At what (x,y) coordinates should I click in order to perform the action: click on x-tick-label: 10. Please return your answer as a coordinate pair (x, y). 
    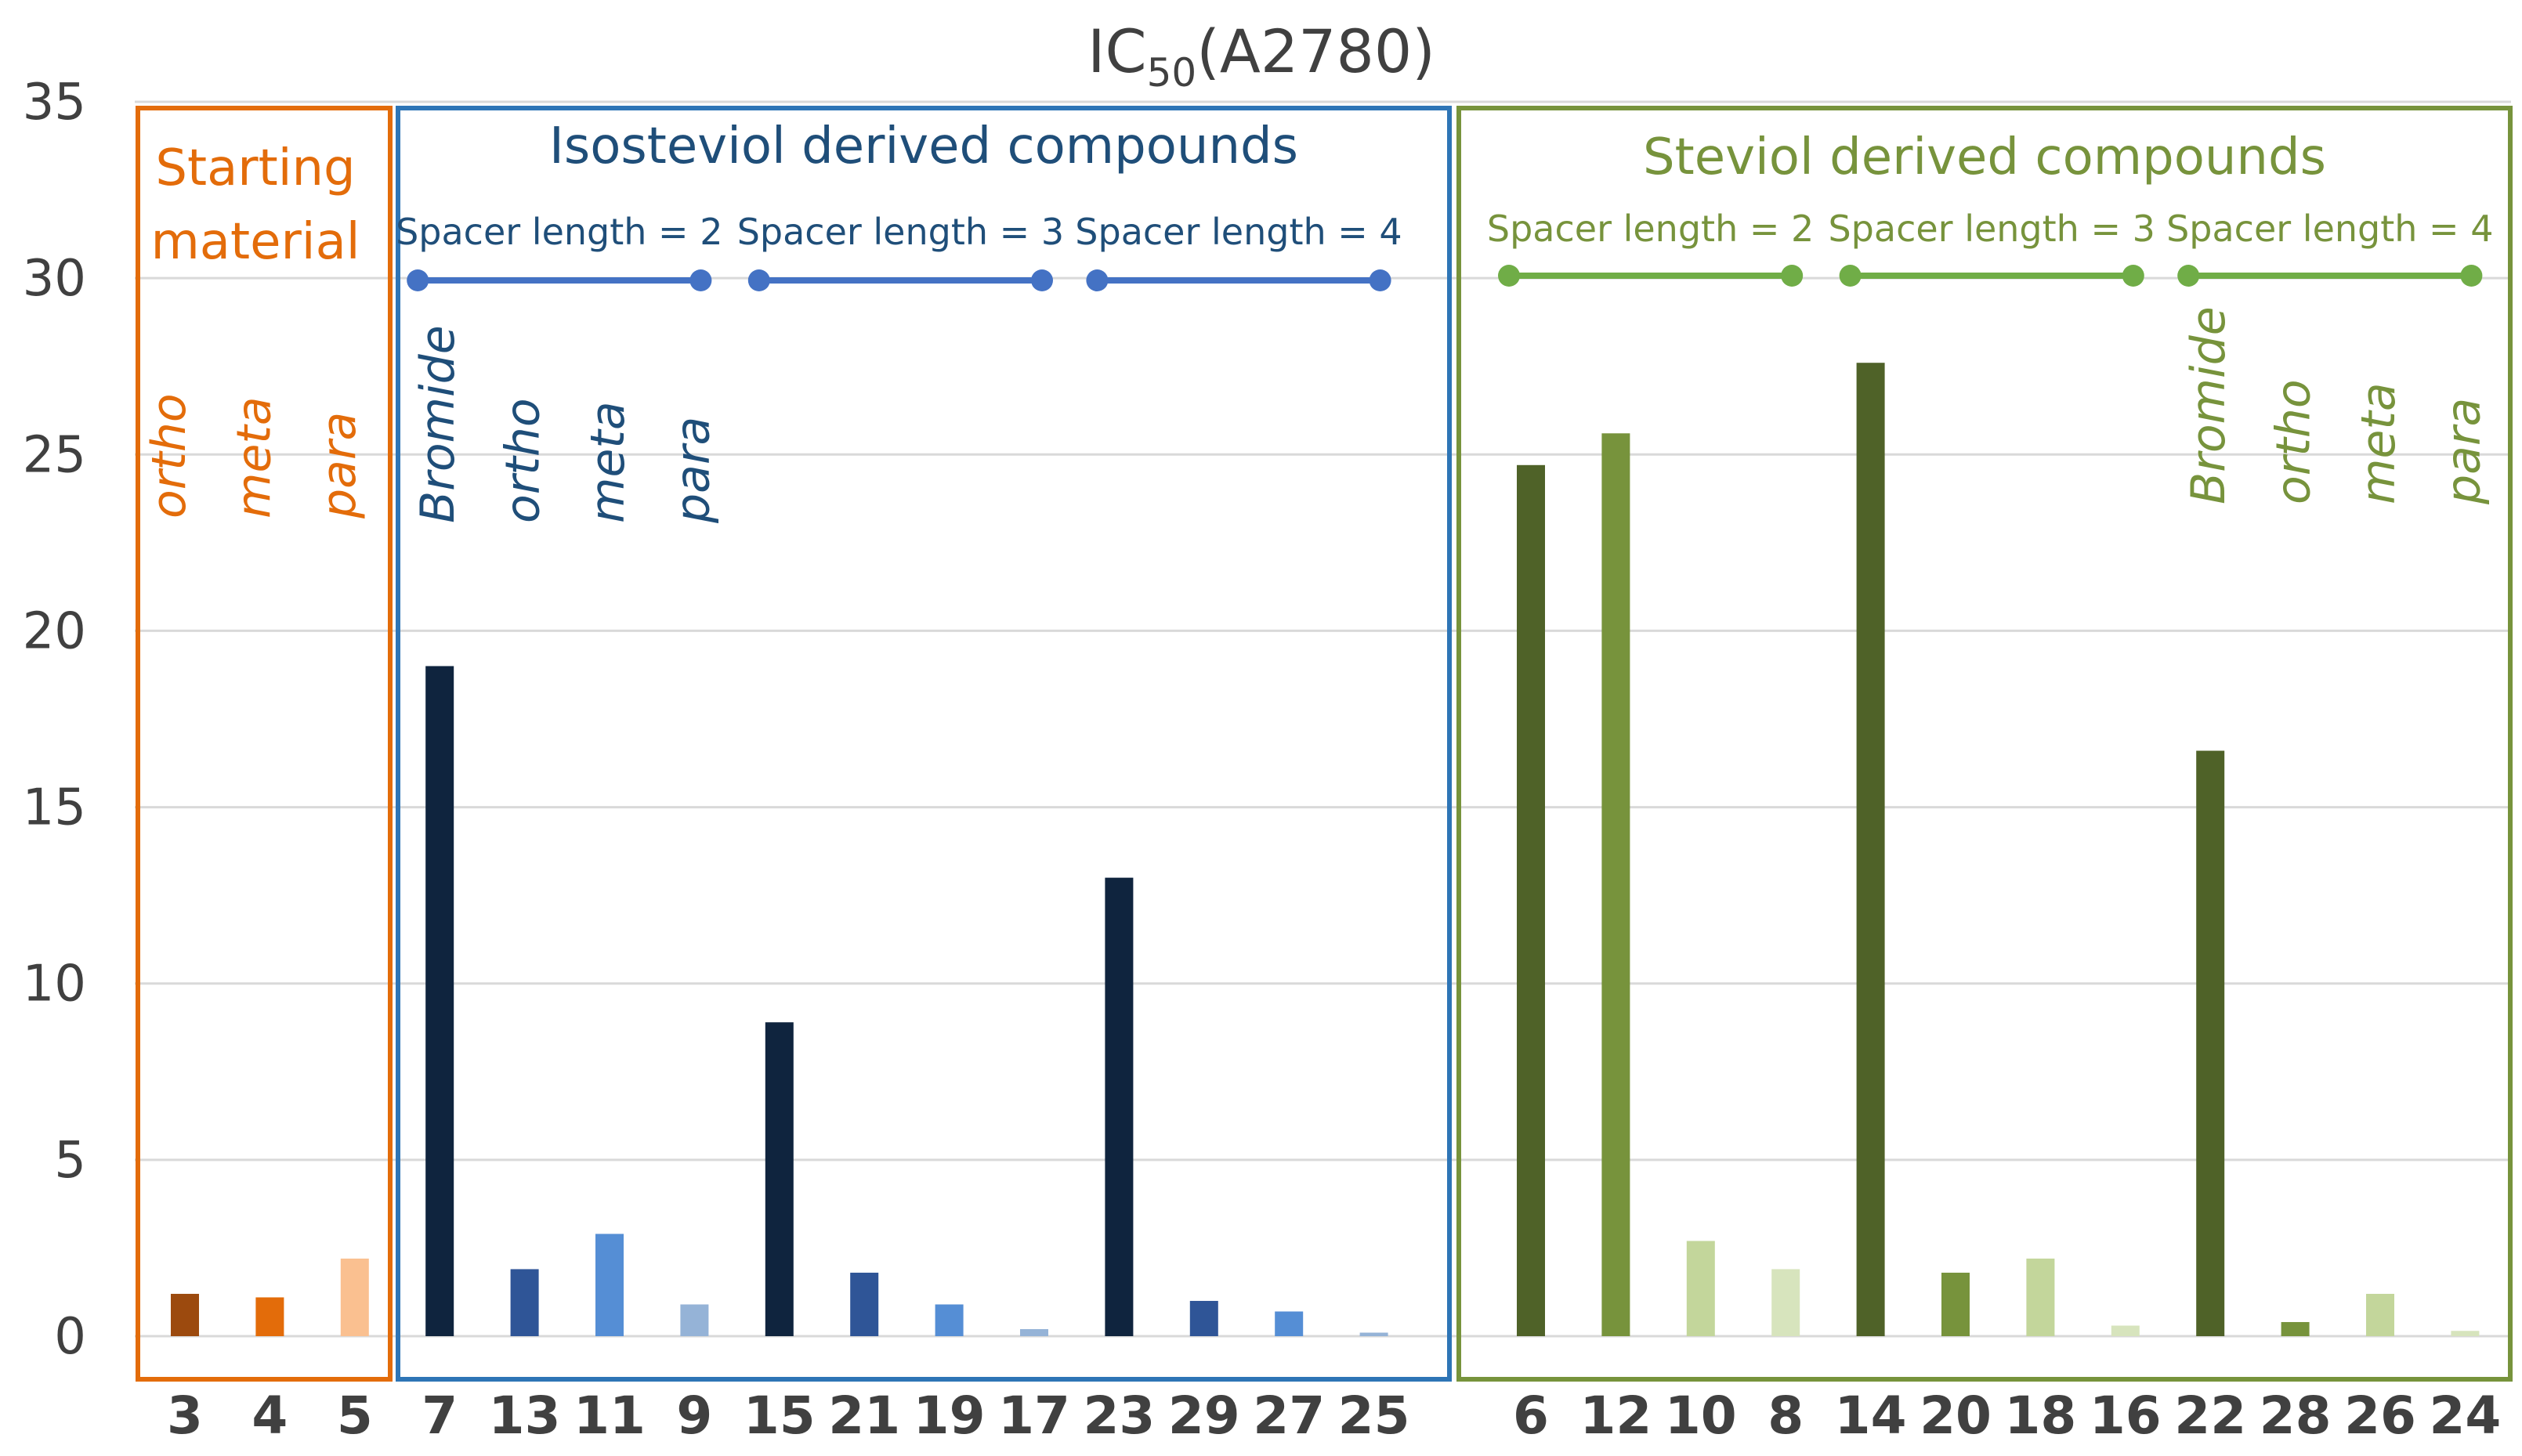
    Looking at the image, I should click on (1701, 1416).